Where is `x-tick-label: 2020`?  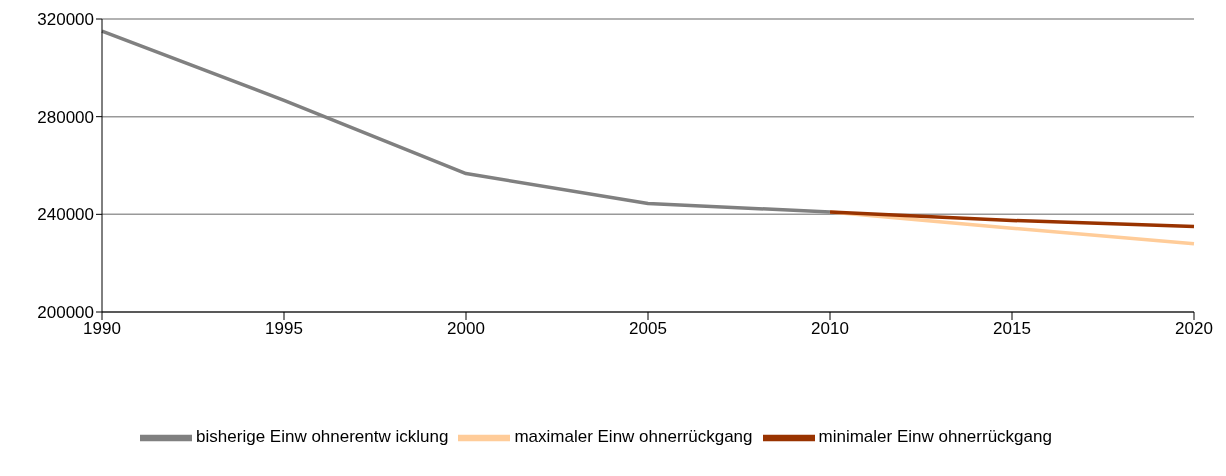 x-tick-label: 2020 is located at coordinates (1194, 329).